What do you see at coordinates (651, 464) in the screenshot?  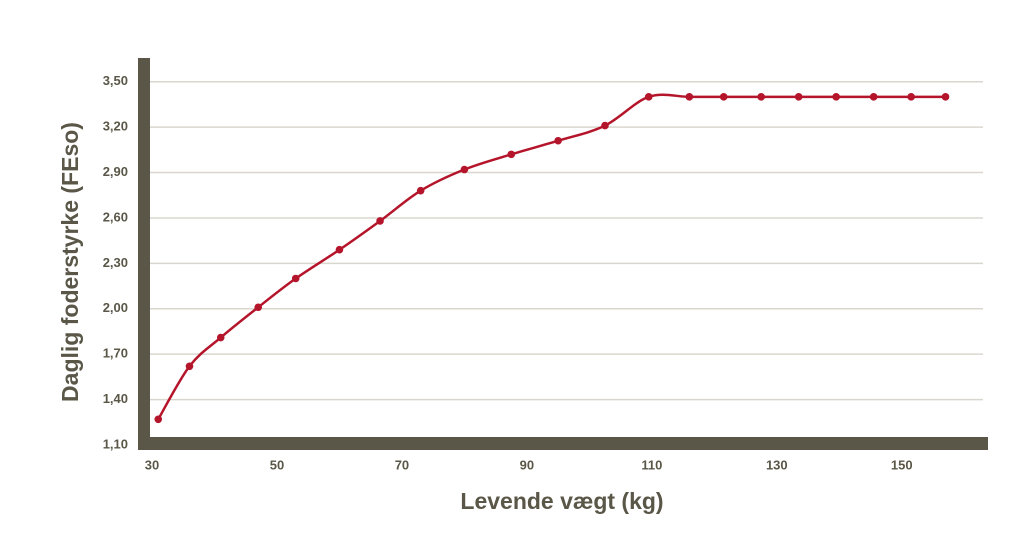 I see `x-tick-label: 110` at bounding box center [651, 464].